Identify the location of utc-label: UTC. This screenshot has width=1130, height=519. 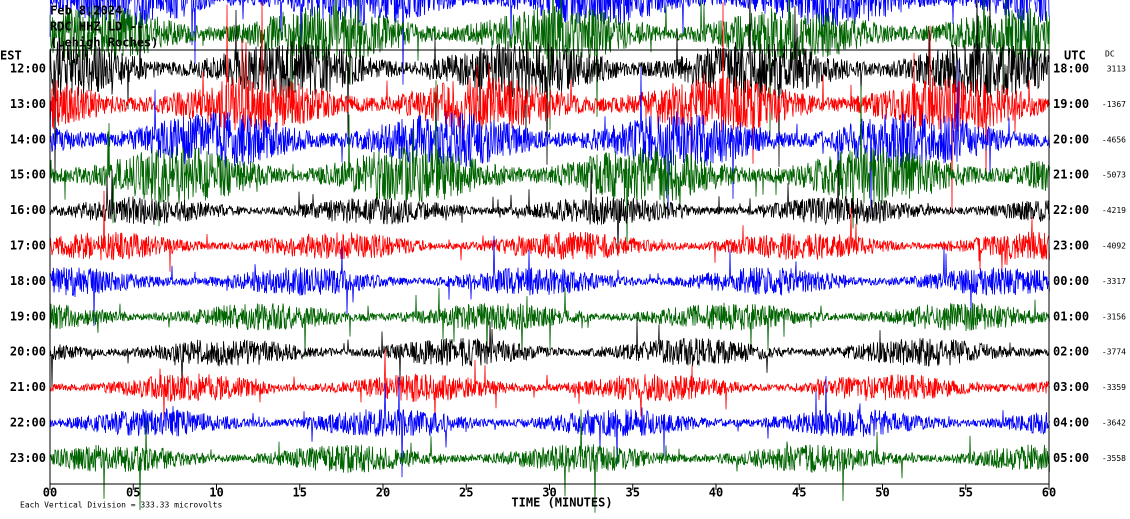
(1075, 56).